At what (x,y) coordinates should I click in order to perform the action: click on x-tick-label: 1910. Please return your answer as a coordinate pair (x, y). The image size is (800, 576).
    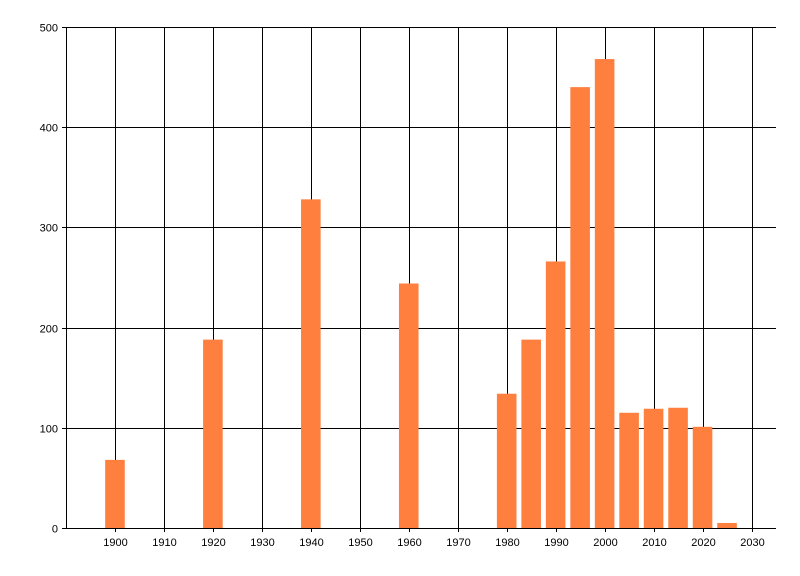
    Looking at the image, I should click on (164, 543).